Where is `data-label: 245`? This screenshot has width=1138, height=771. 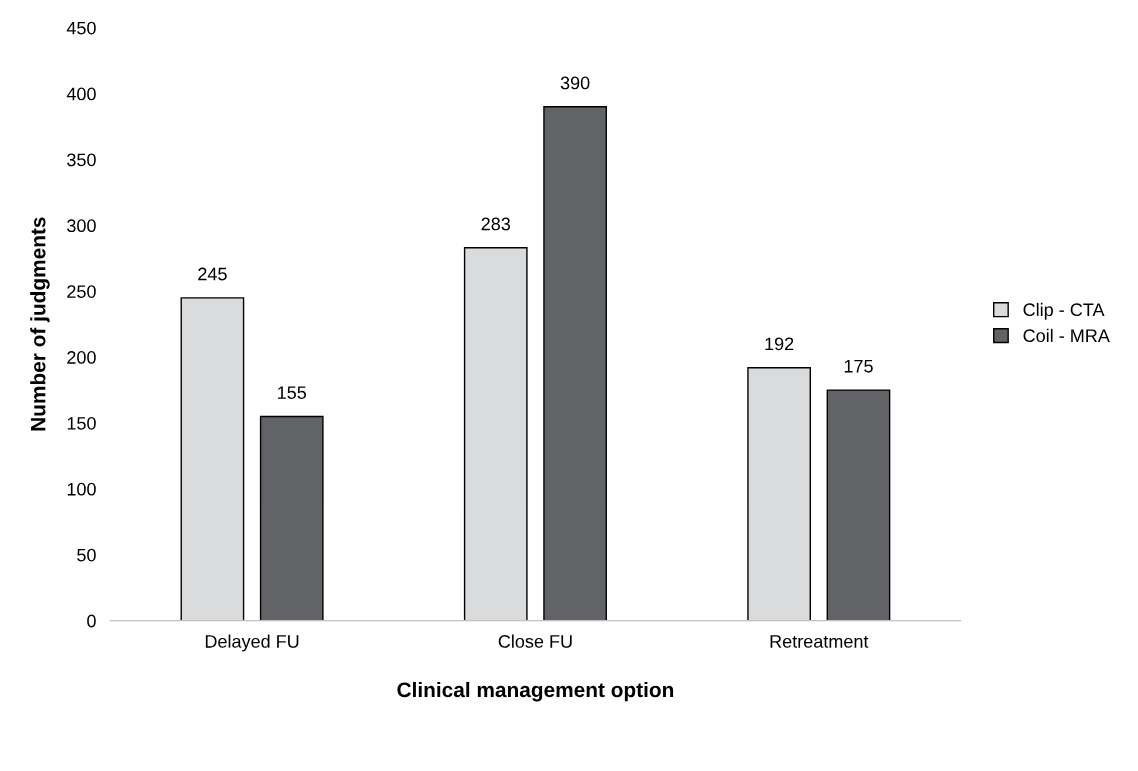 data-label: 245 is located at coordinates (212, 274).